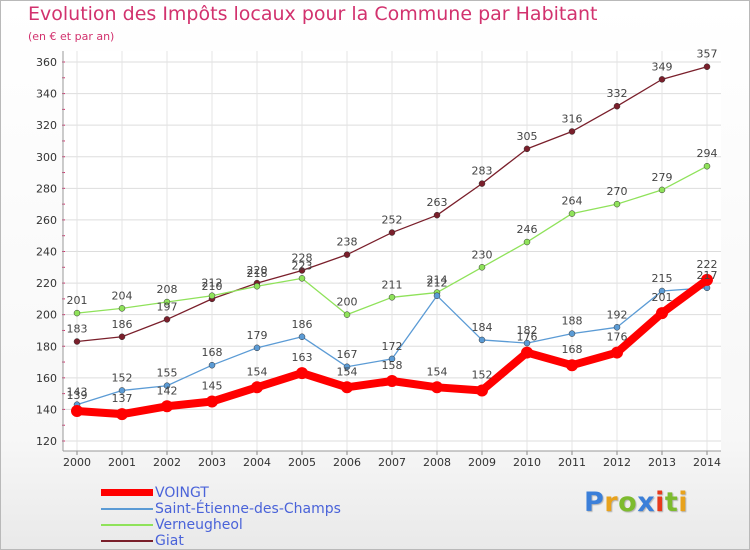  What do you see at coordinates (302, 462) in the screenshot?
I see `x-tick-label: 2005` at bounding box center [302, 462].